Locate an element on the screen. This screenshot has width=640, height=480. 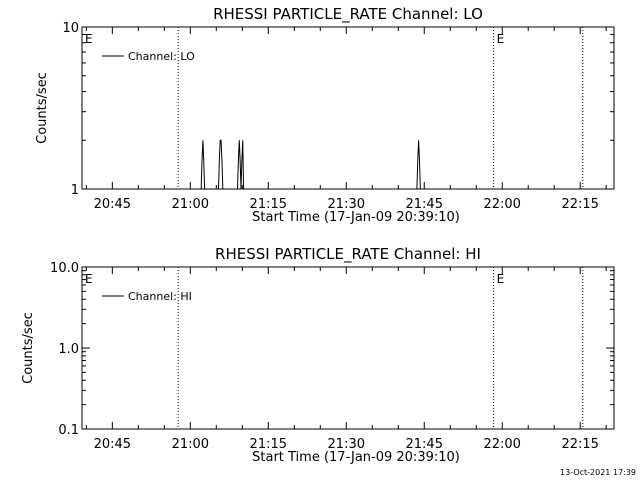
chart-2-x-tick-label-4: 21:45 is located at coordinates (424, 444).